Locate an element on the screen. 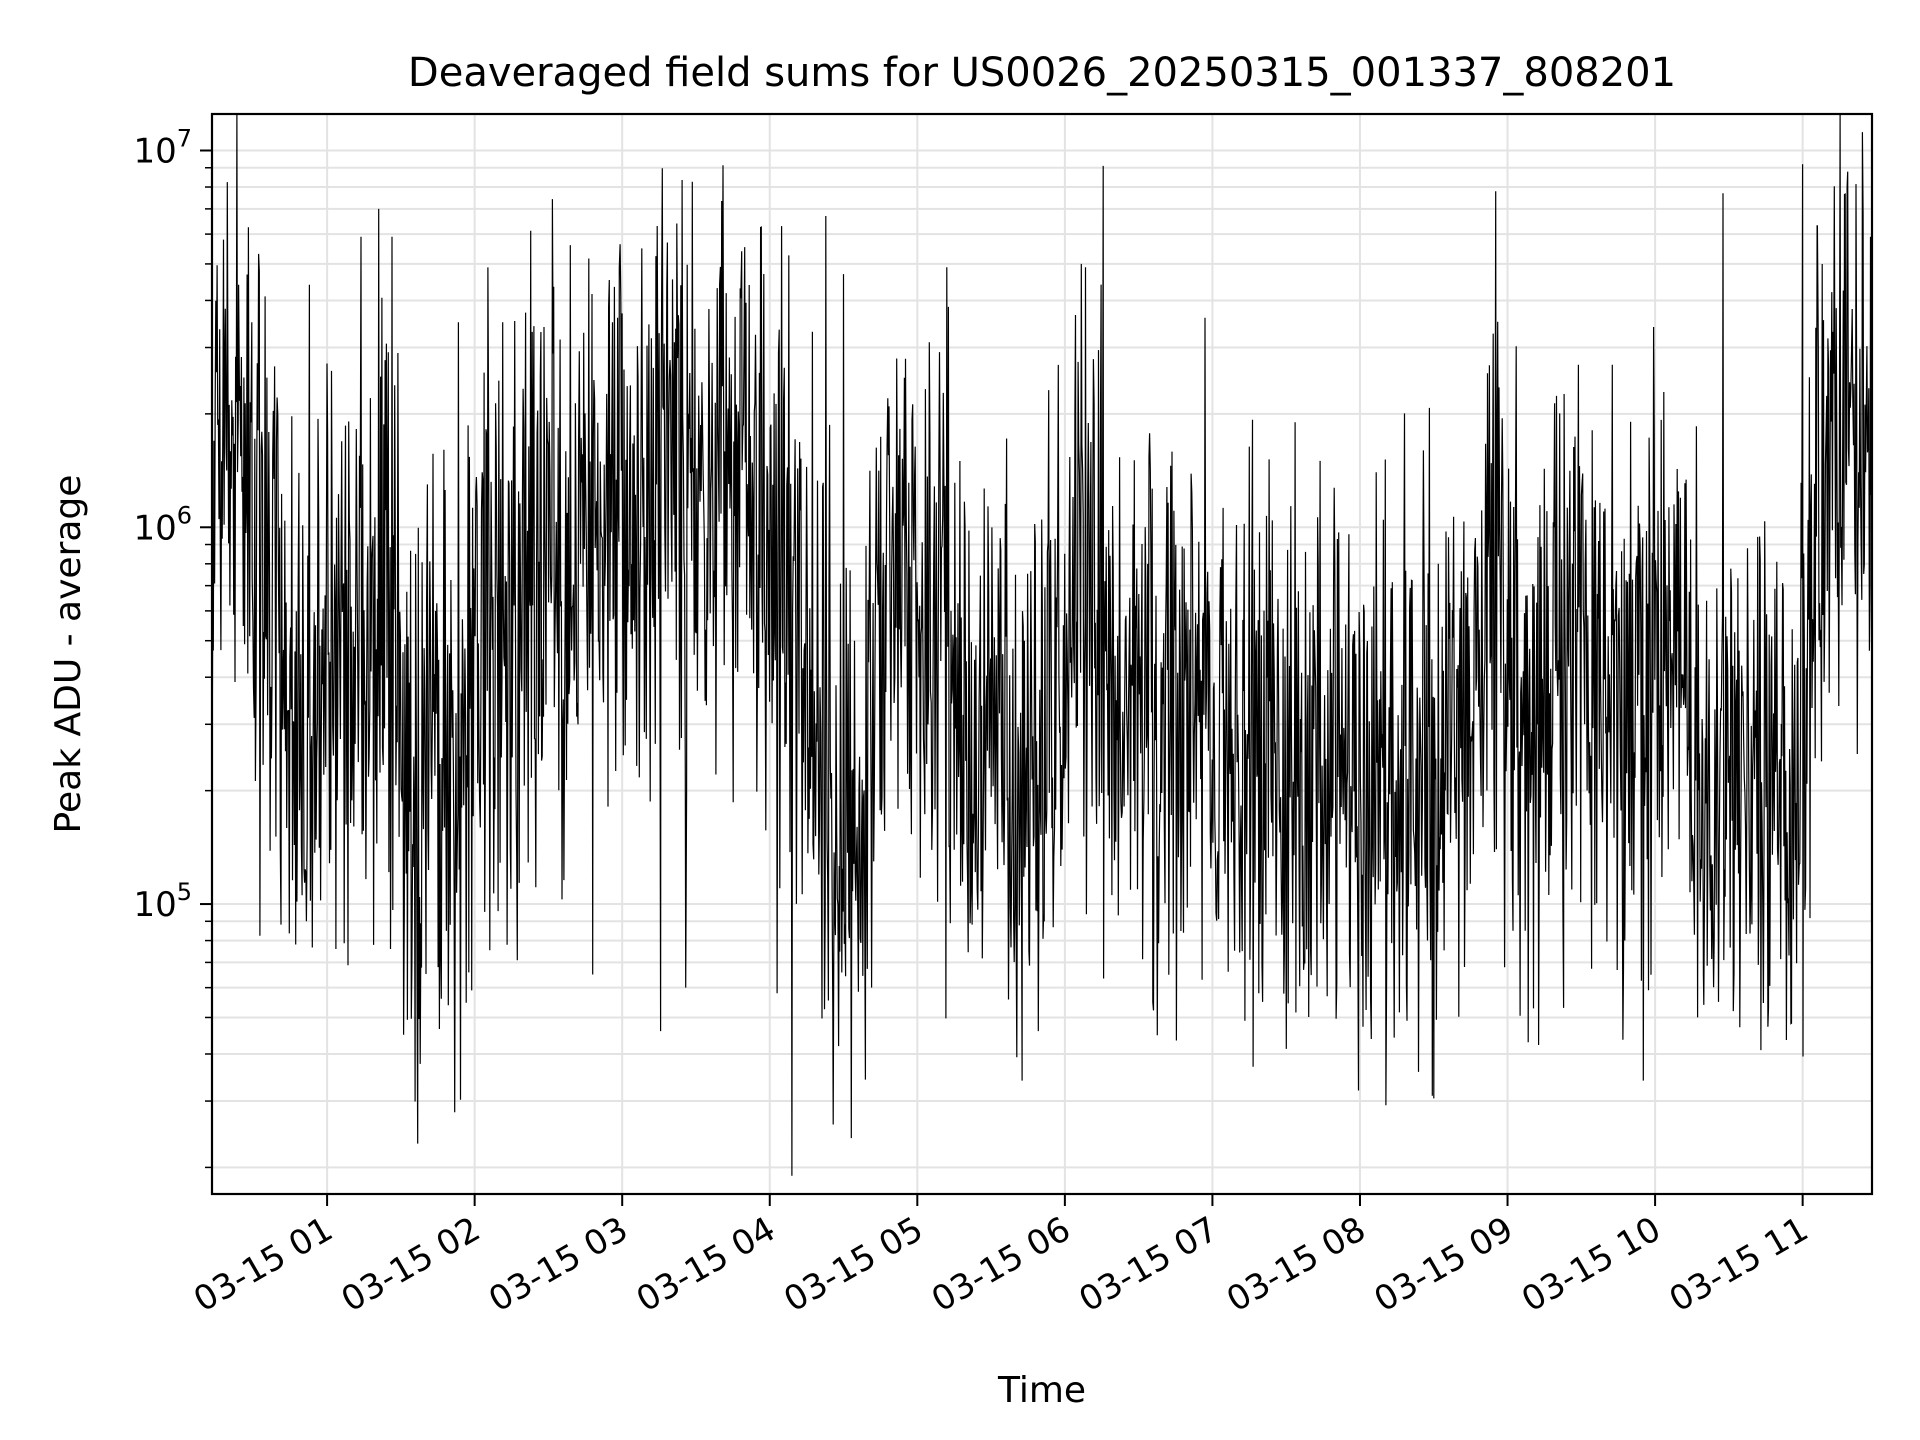  x-tick-label: 03-15 07 is located at coordinates (1149, 1264).